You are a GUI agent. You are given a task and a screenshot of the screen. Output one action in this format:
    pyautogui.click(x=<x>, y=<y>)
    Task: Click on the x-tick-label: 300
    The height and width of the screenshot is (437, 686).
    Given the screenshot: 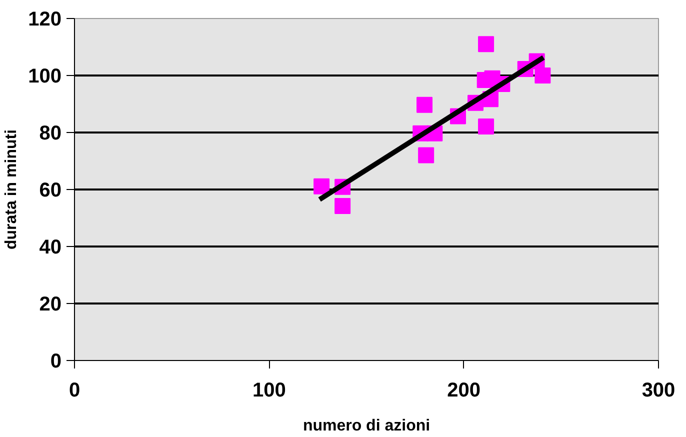 What is the action you would take?
    pyautogui.click(x=659, y=391)
    